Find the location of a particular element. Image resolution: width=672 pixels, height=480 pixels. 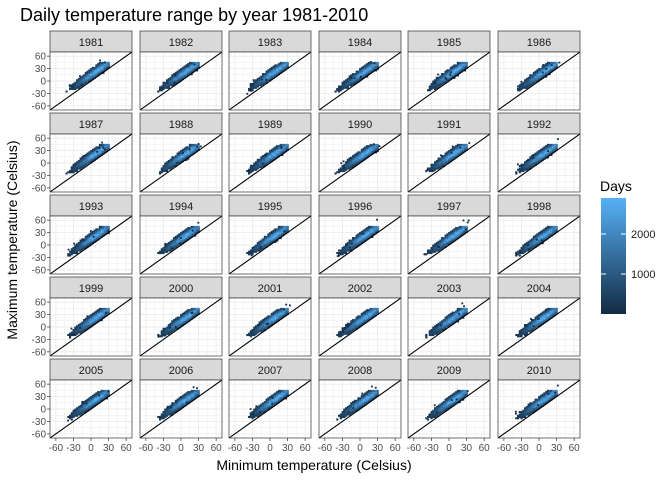

reference-line is located at coordinates (270, 327).